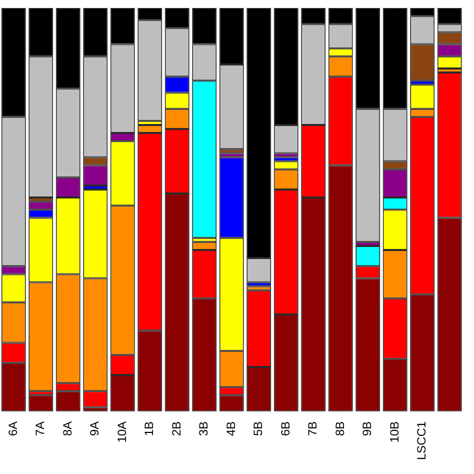 The width and height of the screenshot is (474, 474). Describe the element at coordinates (203, 428) in the screenshot. I see `x-tick-label: 3B` at that location.